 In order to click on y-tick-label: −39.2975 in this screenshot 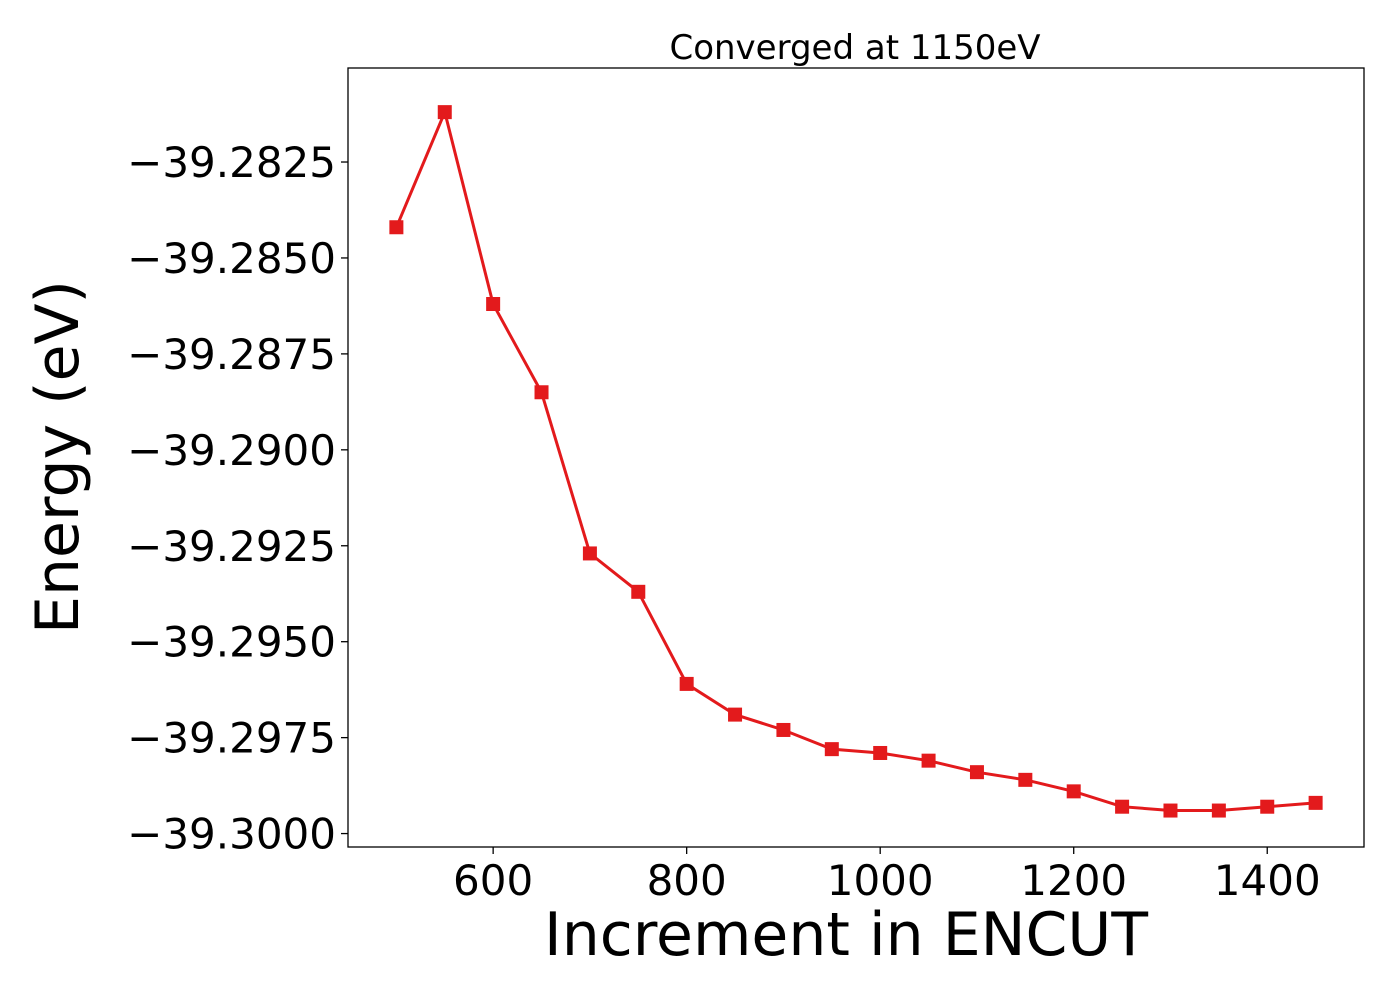, I will do `click(231, 738)`.